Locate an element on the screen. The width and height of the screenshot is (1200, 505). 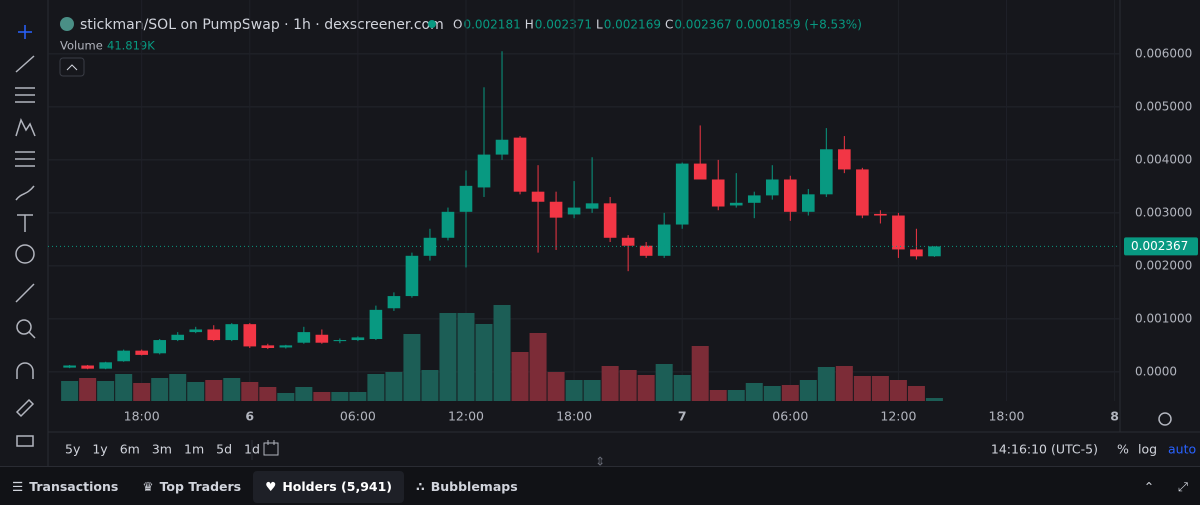
panel-button: ⤢ is located at coordinates (1182, 486).